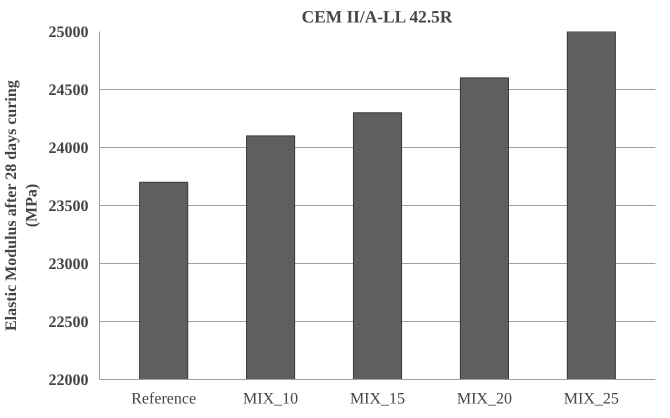 This screenshot has height=418, width=670. What do you see at coordinates (68, 380) in the screenshot?
I see `y-tick-label: 22000` at bounding box center [68, 380].